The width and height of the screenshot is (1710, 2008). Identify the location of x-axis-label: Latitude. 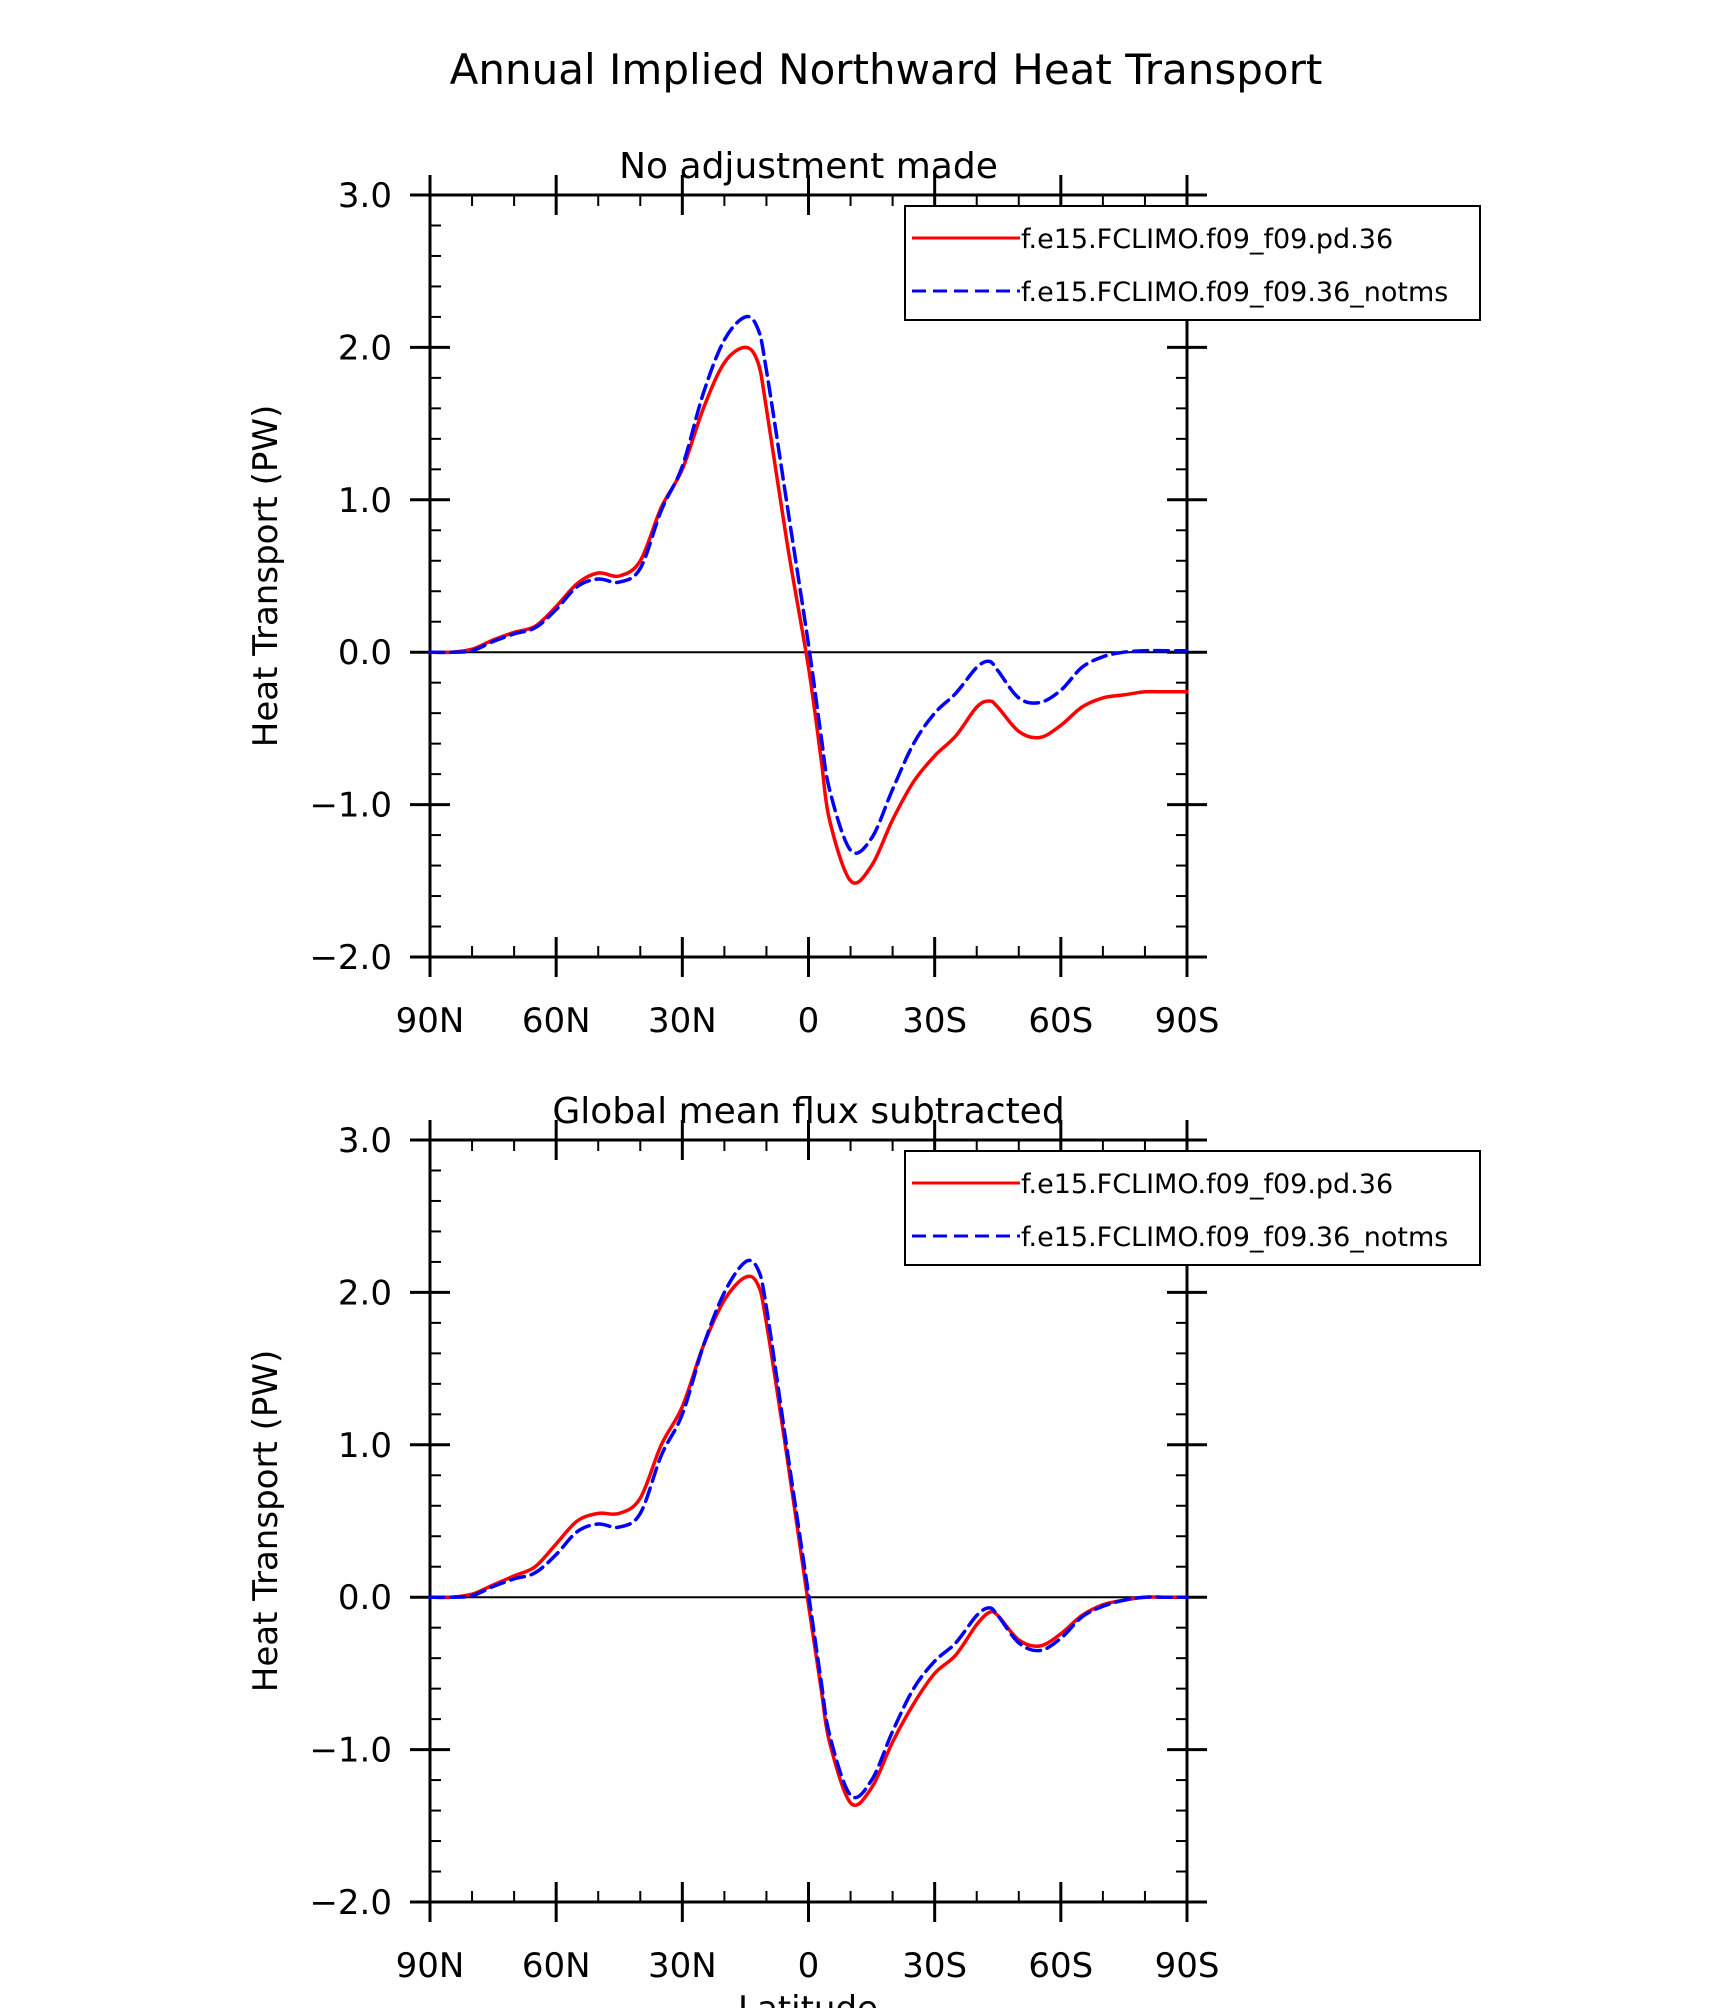
(808, 1998).